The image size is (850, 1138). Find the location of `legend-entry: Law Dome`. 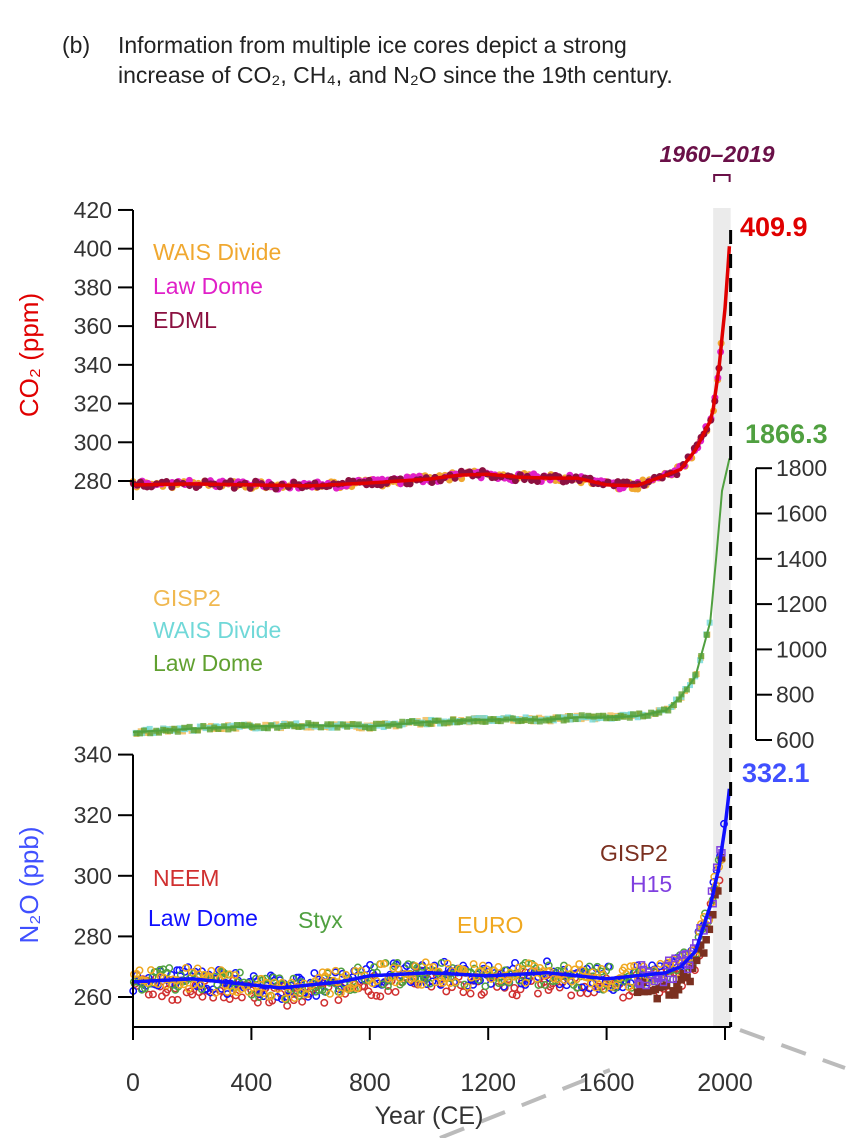

legend-entry: Law Dome is located at coordinates (208, 286).